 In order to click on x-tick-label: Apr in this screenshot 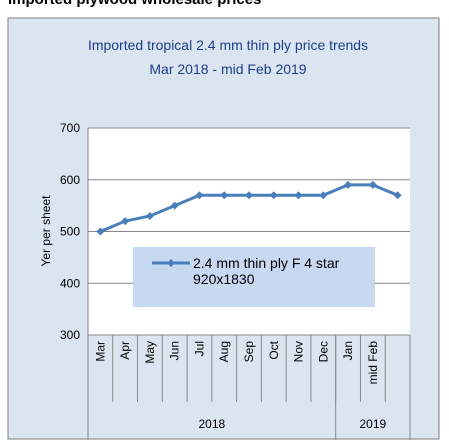, I will do `click(125, 350)`.